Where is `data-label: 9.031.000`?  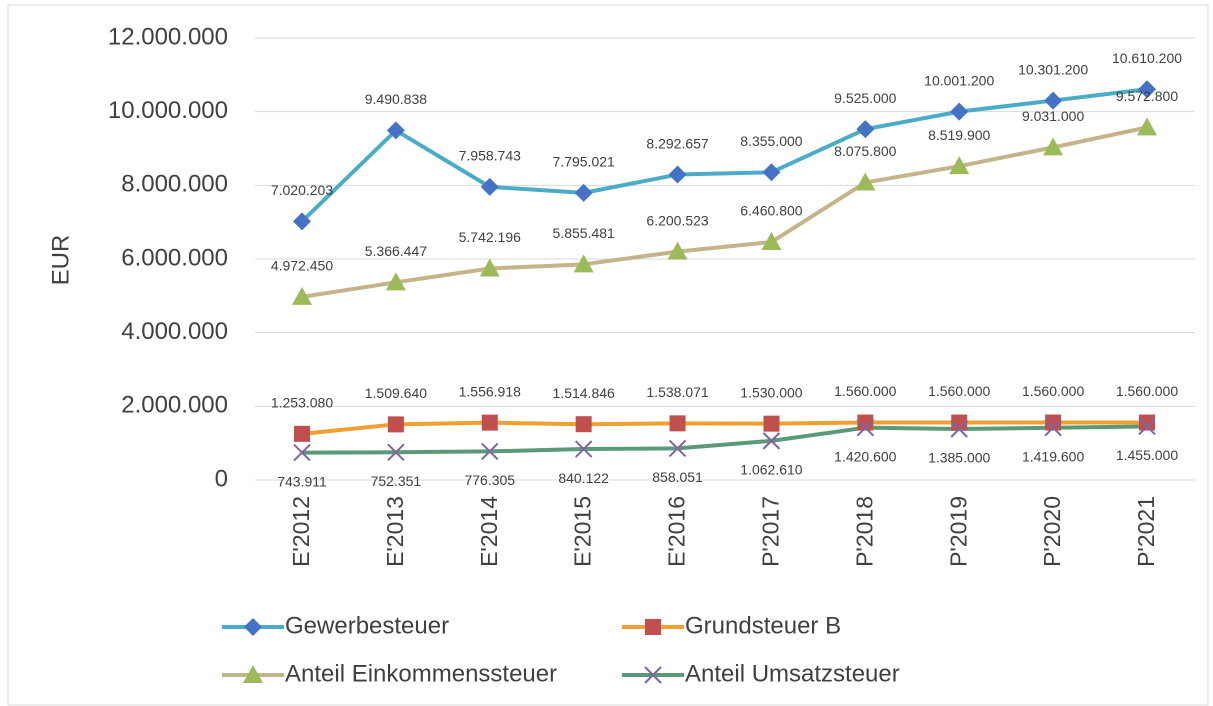
data-label: 9.031.000 is located at coordinates (1053, 116).